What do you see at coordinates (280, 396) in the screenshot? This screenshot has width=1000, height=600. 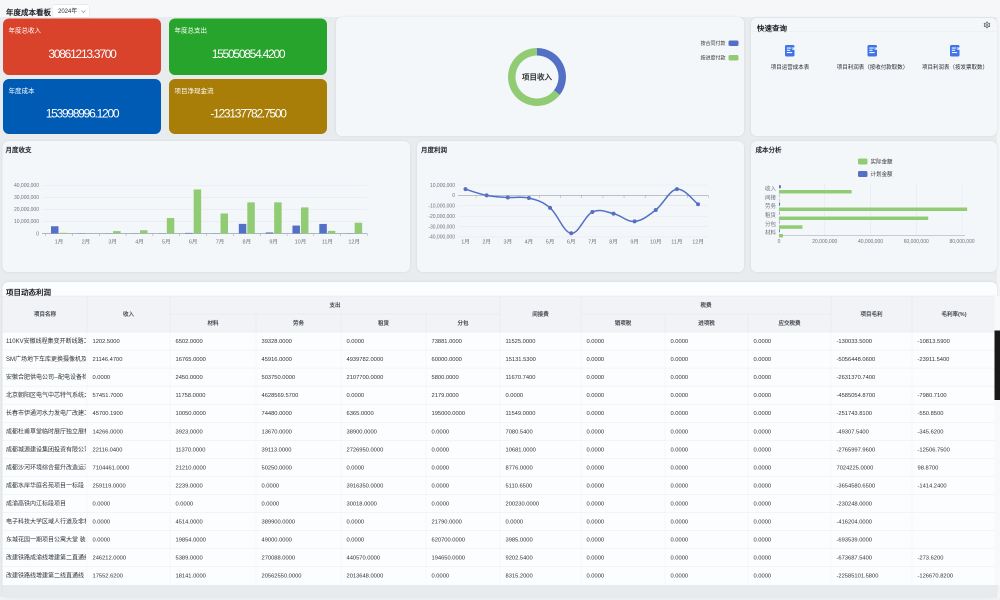 I see `svg-text: 4628569.5700` at bounding box center [280, 396].